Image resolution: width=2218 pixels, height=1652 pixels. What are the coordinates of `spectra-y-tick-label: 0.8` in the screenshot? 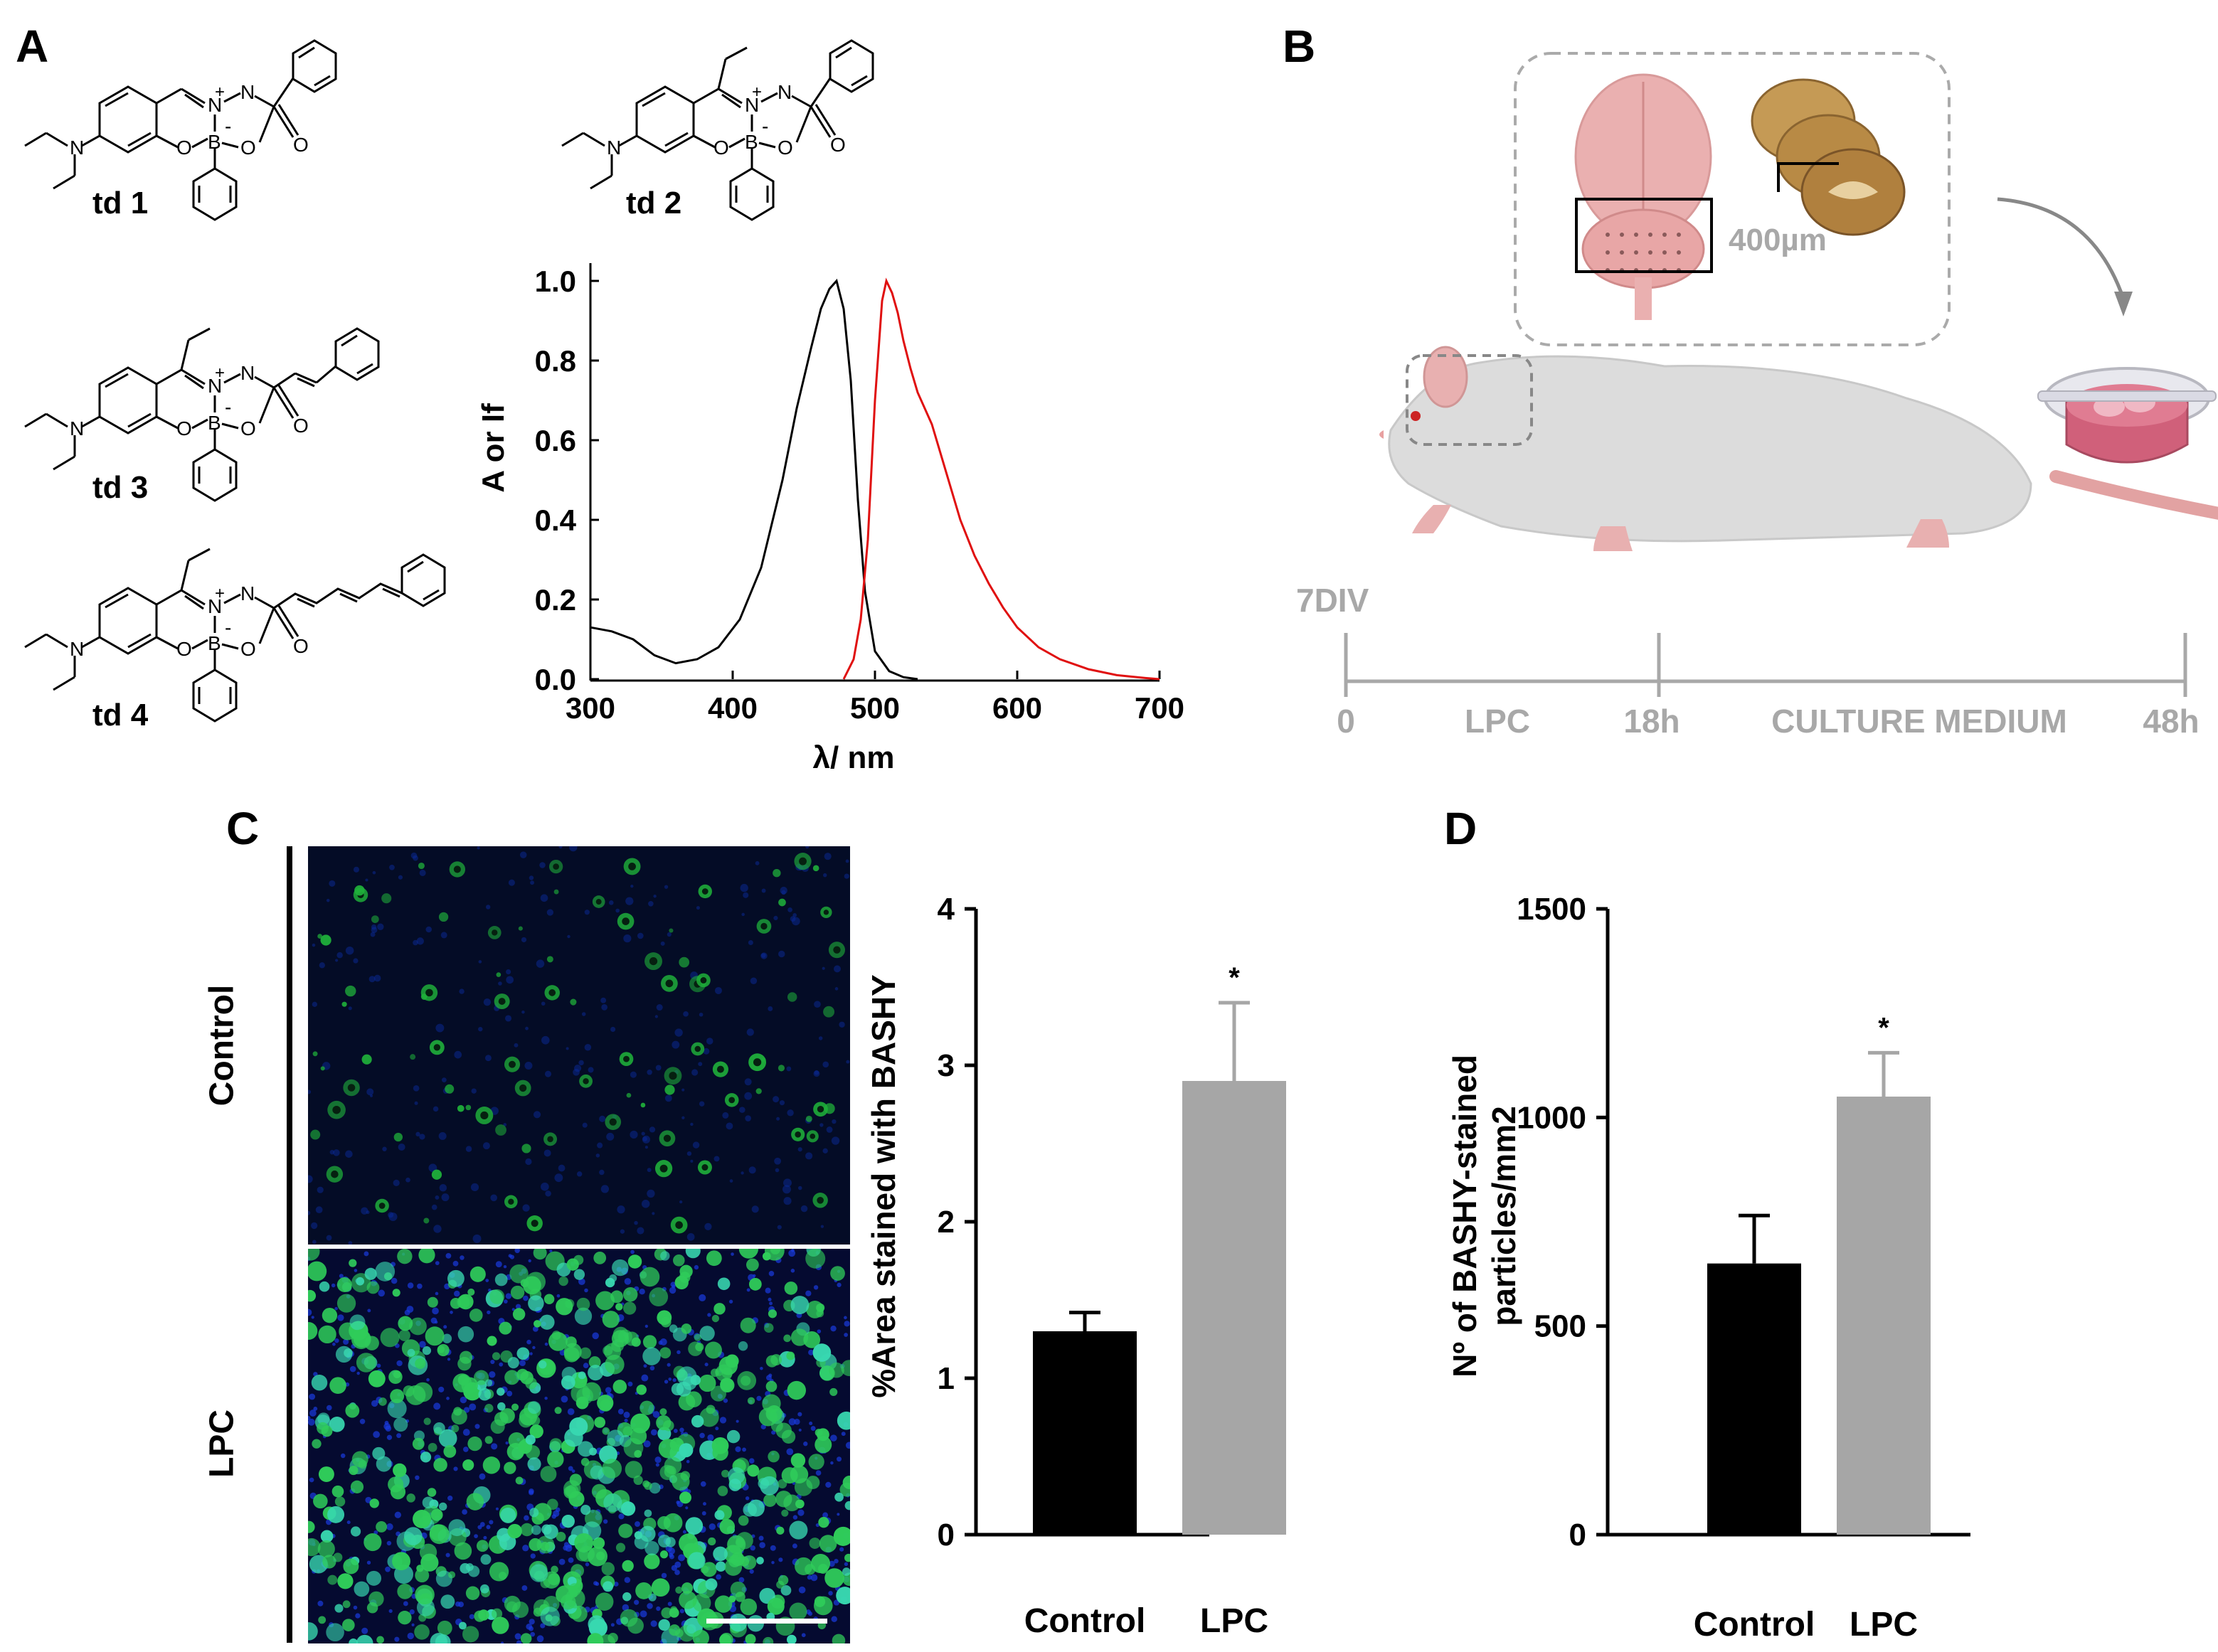 It's located at (555, 361).